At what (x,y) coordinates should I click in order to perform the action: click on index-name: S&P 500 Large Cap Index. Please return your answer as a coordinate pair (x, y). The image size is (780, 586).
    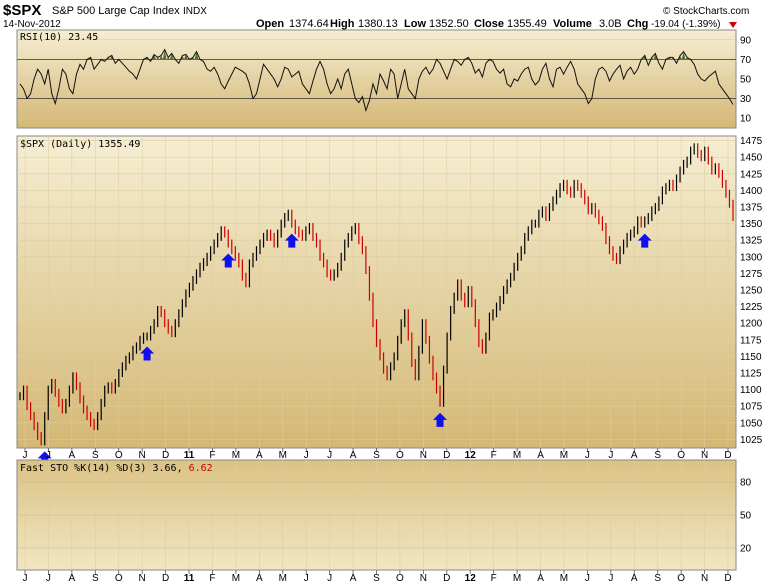
    Looking at the image, I should click on (116, 11).